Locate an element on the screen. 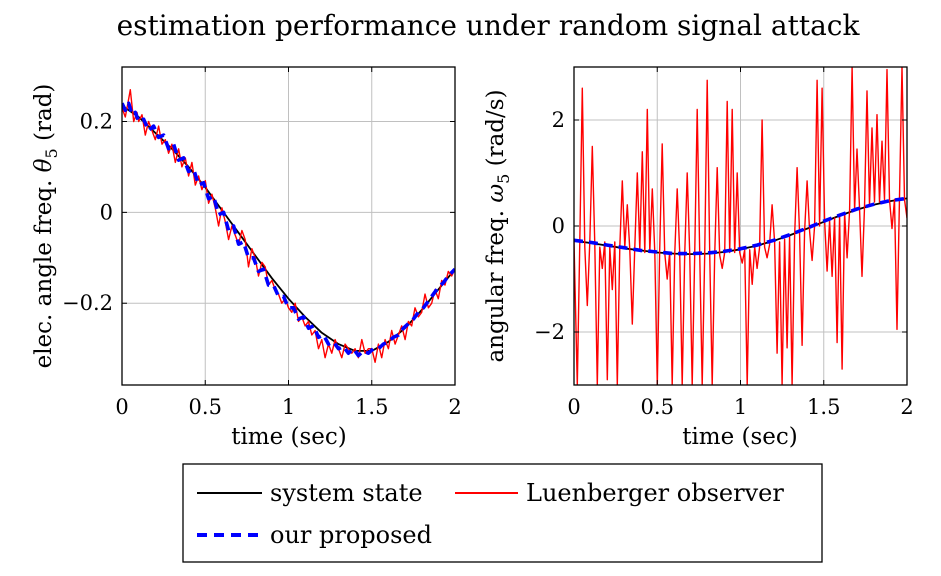 Image resolution: width=941 pixels, height=576 pixels. chart-angular-ylabel-suffix: (rad/s) is located at coordinates (496, 131).